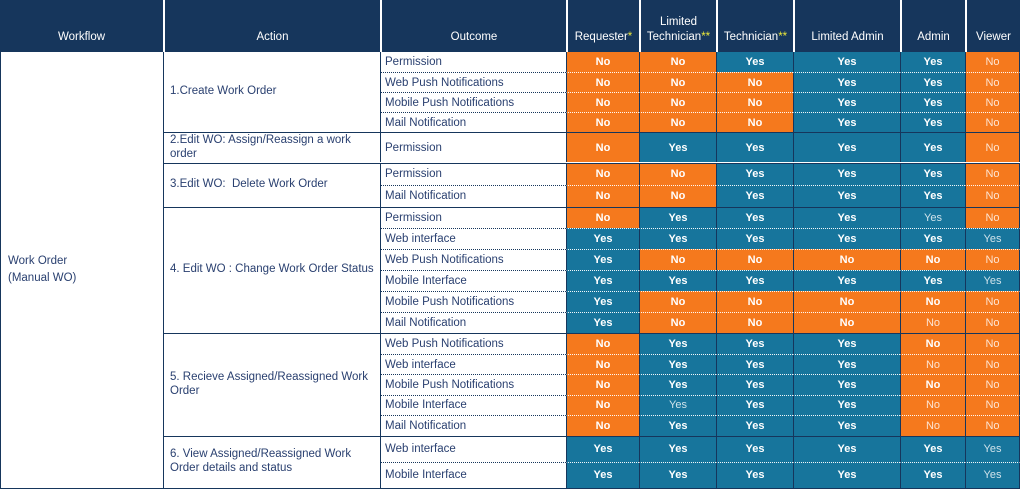 This screenshot has height=489, width=1020. I want to click on table-row: Permission No Yes Yes Yes Yes No, so click(700, 147).